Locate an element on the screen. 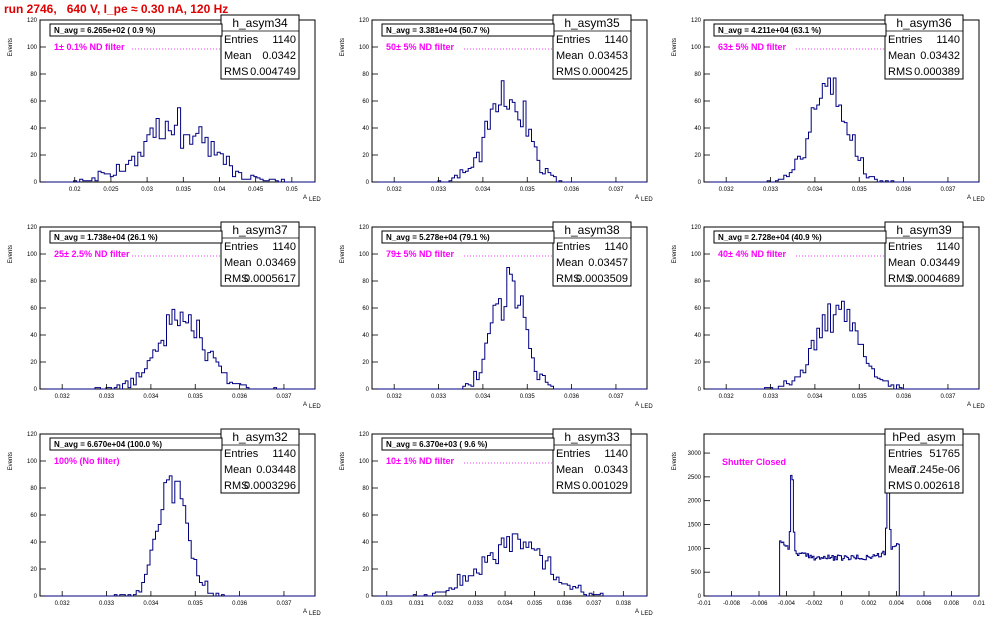  y-tick-label: 500 is located at coordinates (696, 573).